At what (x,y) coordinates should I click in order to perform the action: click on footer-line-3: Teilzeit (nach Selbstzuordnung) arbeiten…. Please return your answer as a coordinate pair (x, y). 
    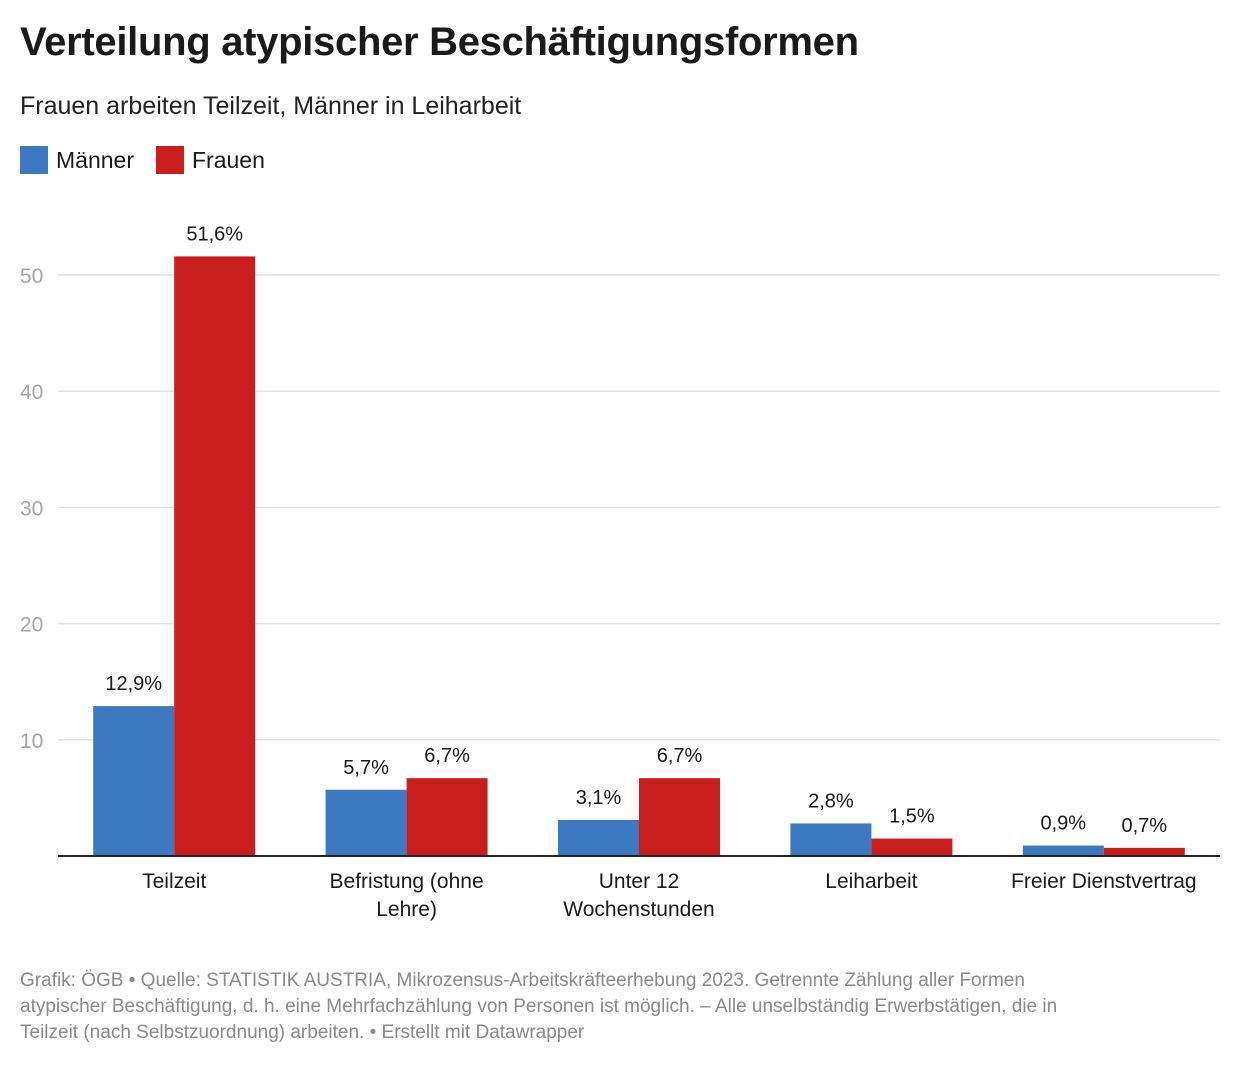
    Looking at the image, I should click on (302, 1032).